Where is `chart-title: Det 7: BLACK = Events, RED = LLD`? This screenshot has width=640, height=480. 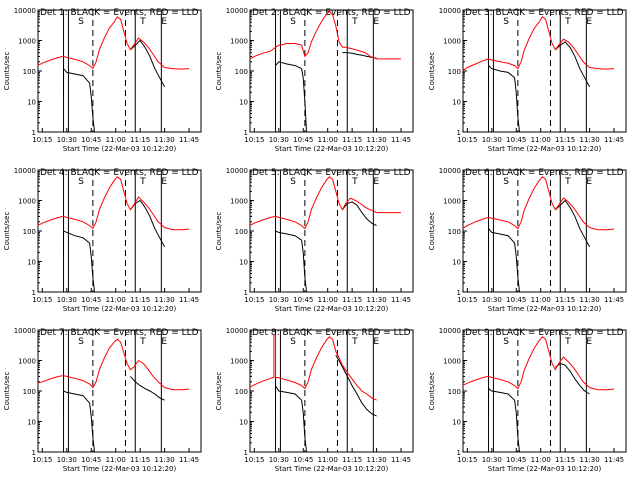
chart-title: Det 7: BLACK = Events, RED = LLD is located at coordinates (119, 333).